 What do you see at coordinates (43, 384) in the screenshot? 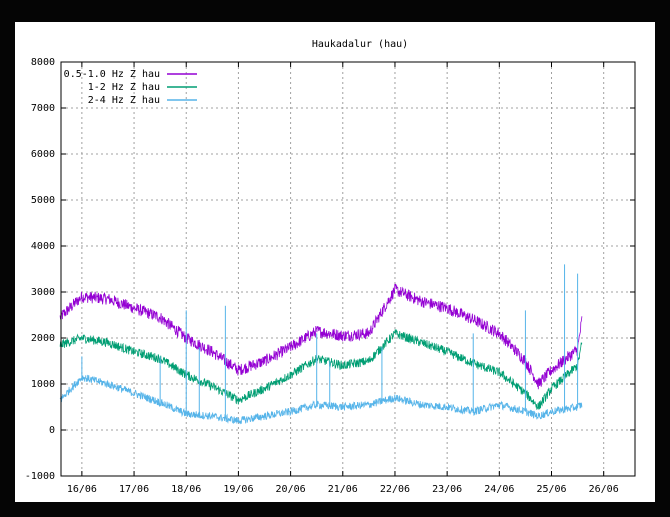
I see `y-tick-label: 1000` at bounding box center [43, 384].